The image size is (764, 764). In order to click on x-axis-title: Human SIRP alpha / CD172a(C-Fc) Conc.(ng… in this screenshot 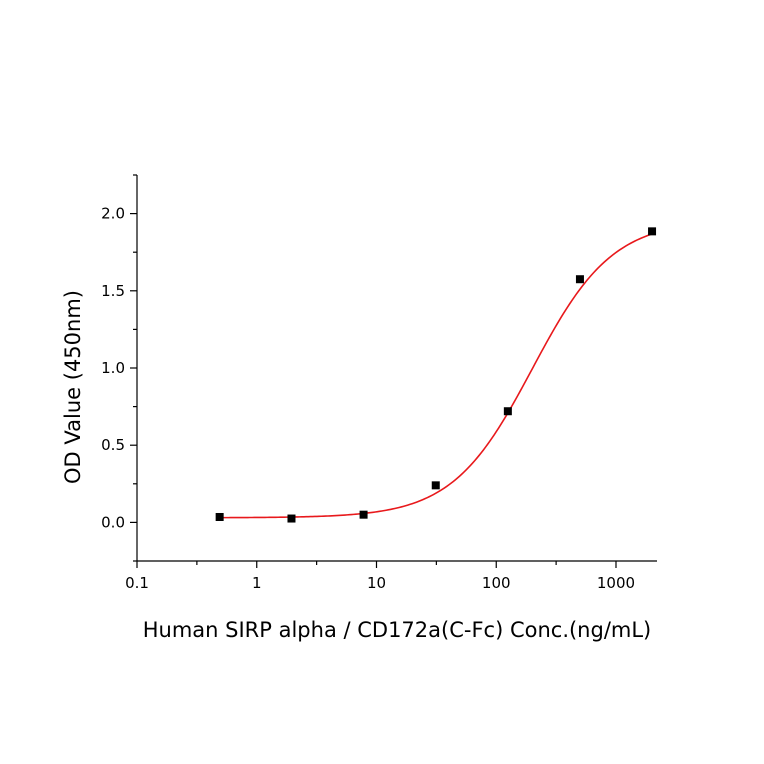, I will do `click(397, 630)`.